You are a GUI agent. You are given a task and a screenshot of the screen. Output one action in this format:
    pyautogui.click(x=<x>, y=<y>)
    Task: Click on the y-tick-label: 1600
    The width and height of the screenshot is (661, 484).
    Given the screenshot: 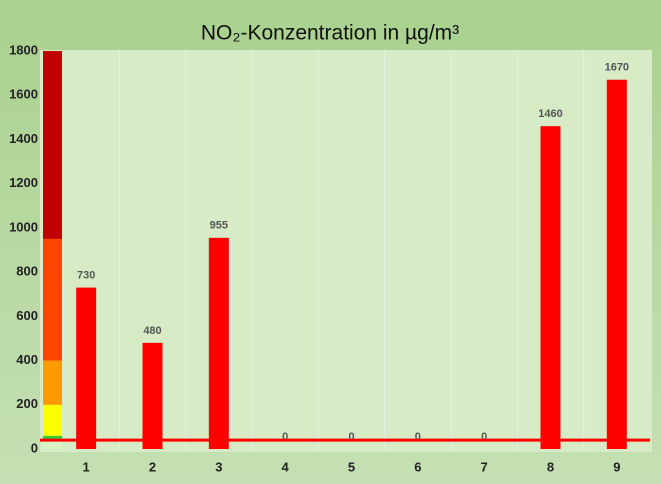 What is the action you would take?
    pyautogui.click(x=23, y=94)
    